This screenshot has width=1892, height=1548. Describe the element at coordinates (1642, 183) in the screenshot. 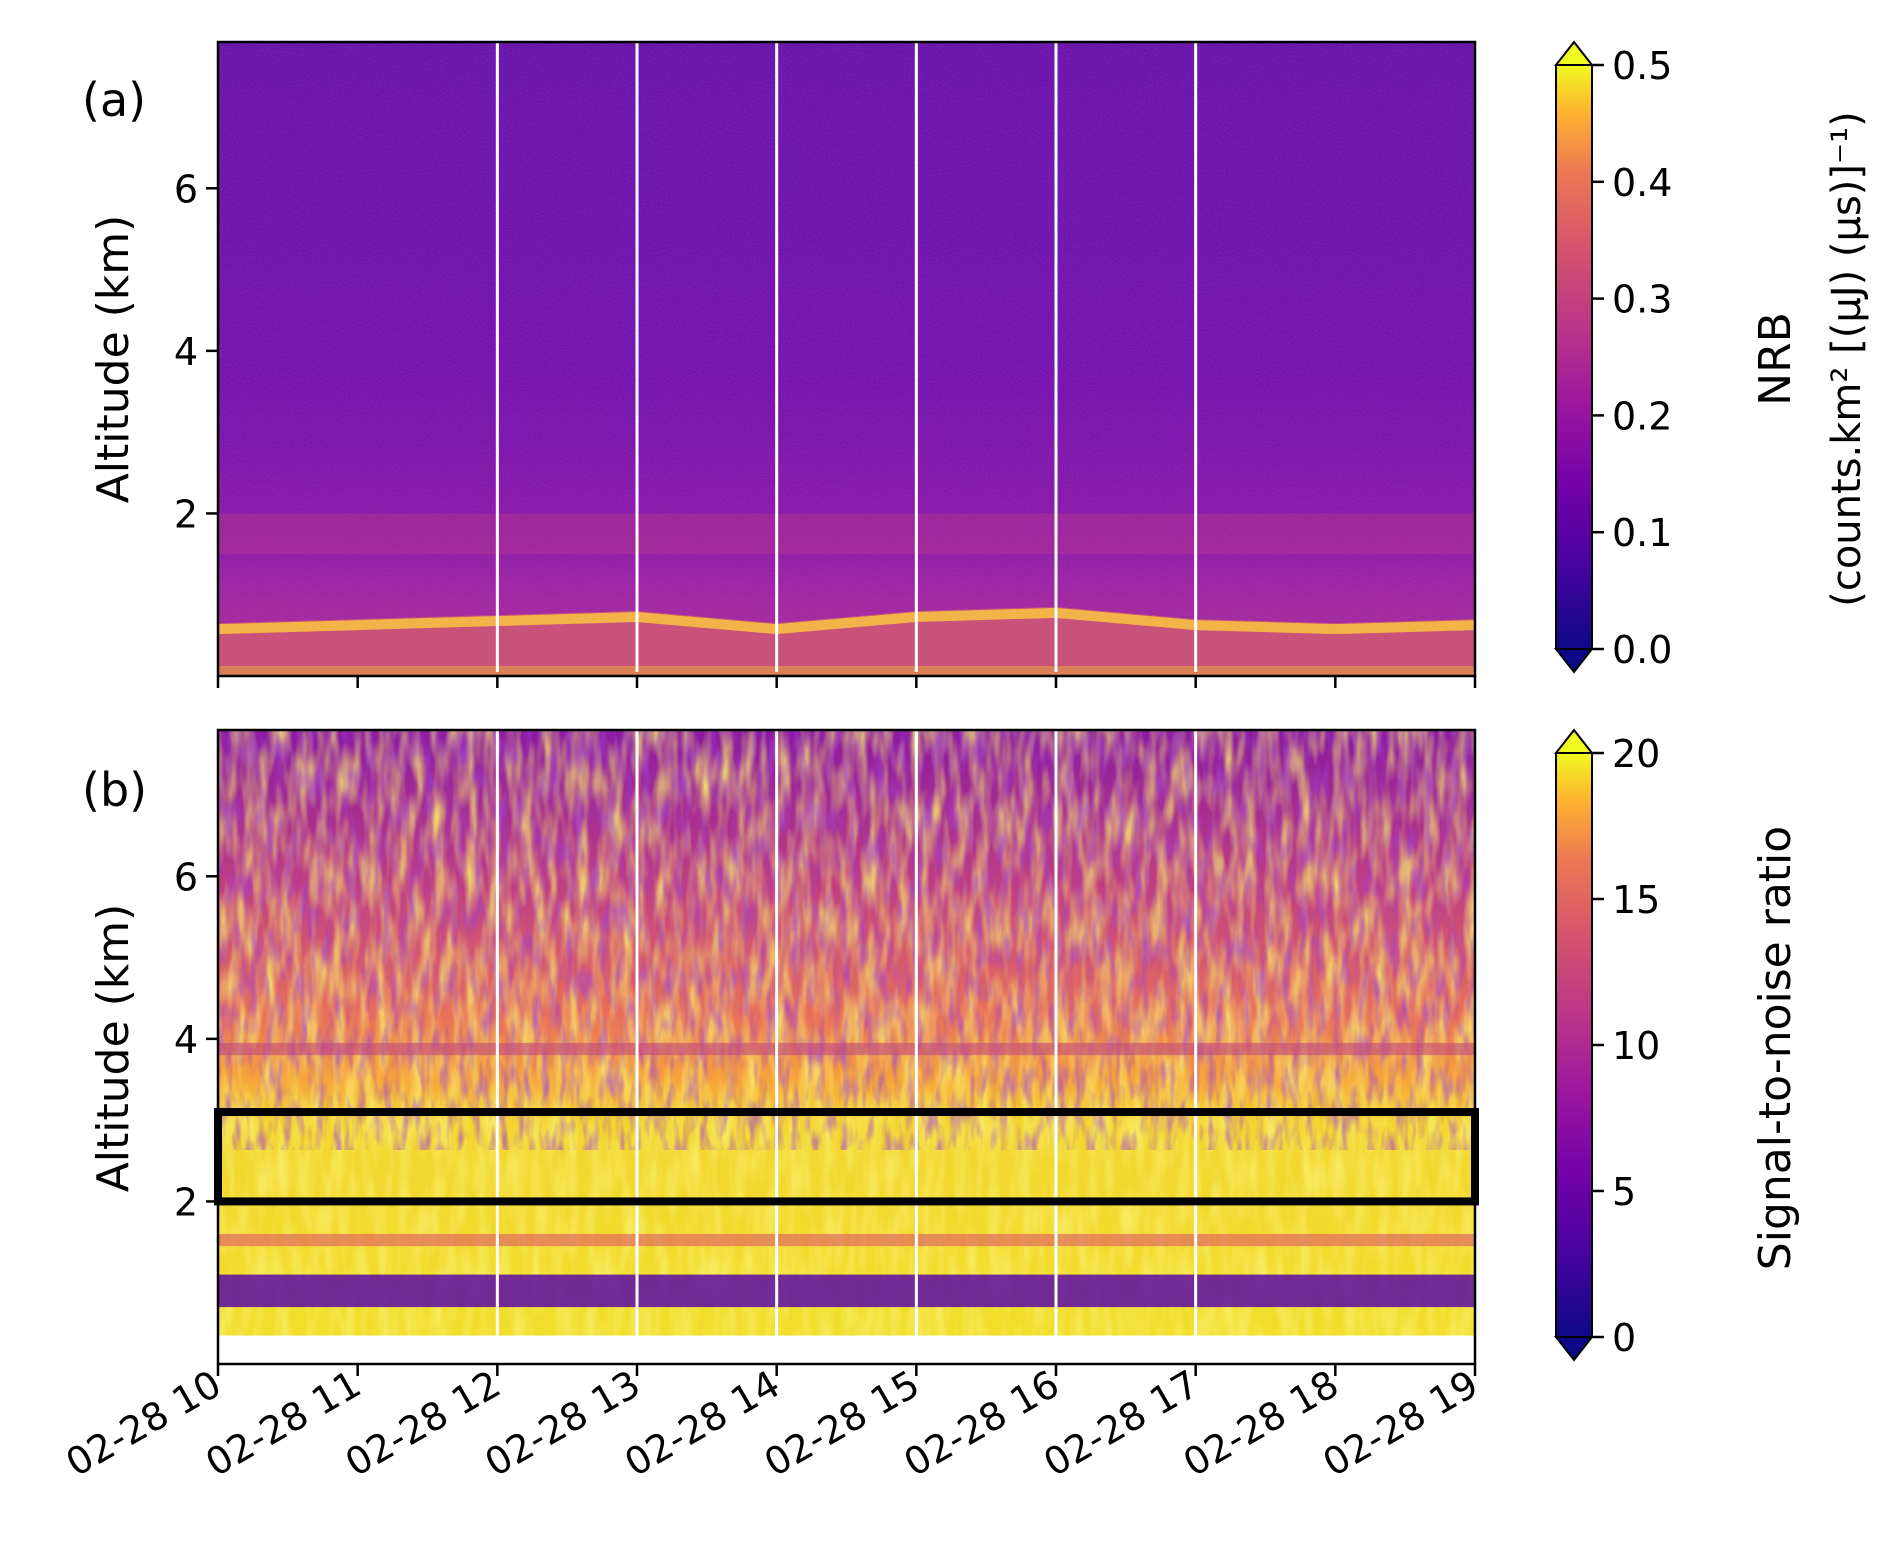

I see `colorbar-tick-label: 0.4` at that location.